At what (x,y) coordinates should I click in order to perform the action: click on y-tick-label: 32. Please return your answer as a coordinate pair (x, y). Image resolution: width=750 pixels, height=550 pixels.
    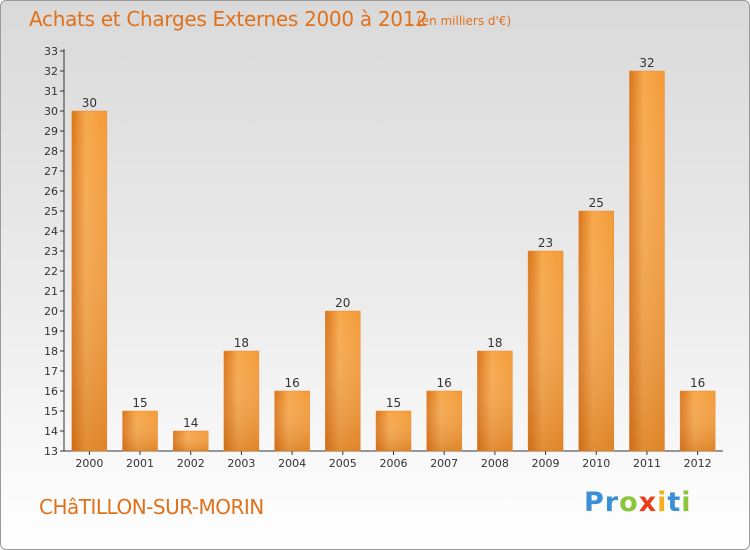
    Looking at the image, I should click on (51, 71).